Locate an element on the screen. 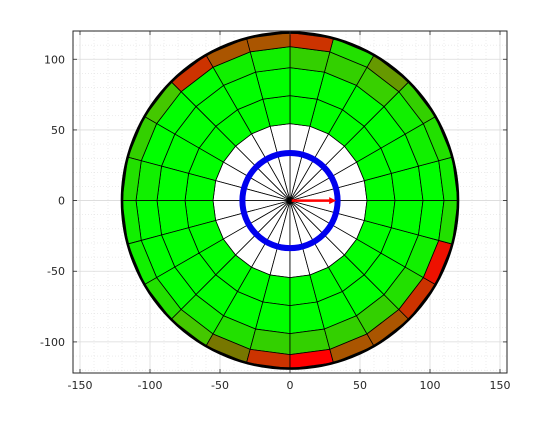  overlays is located at coordinates (290, 200).